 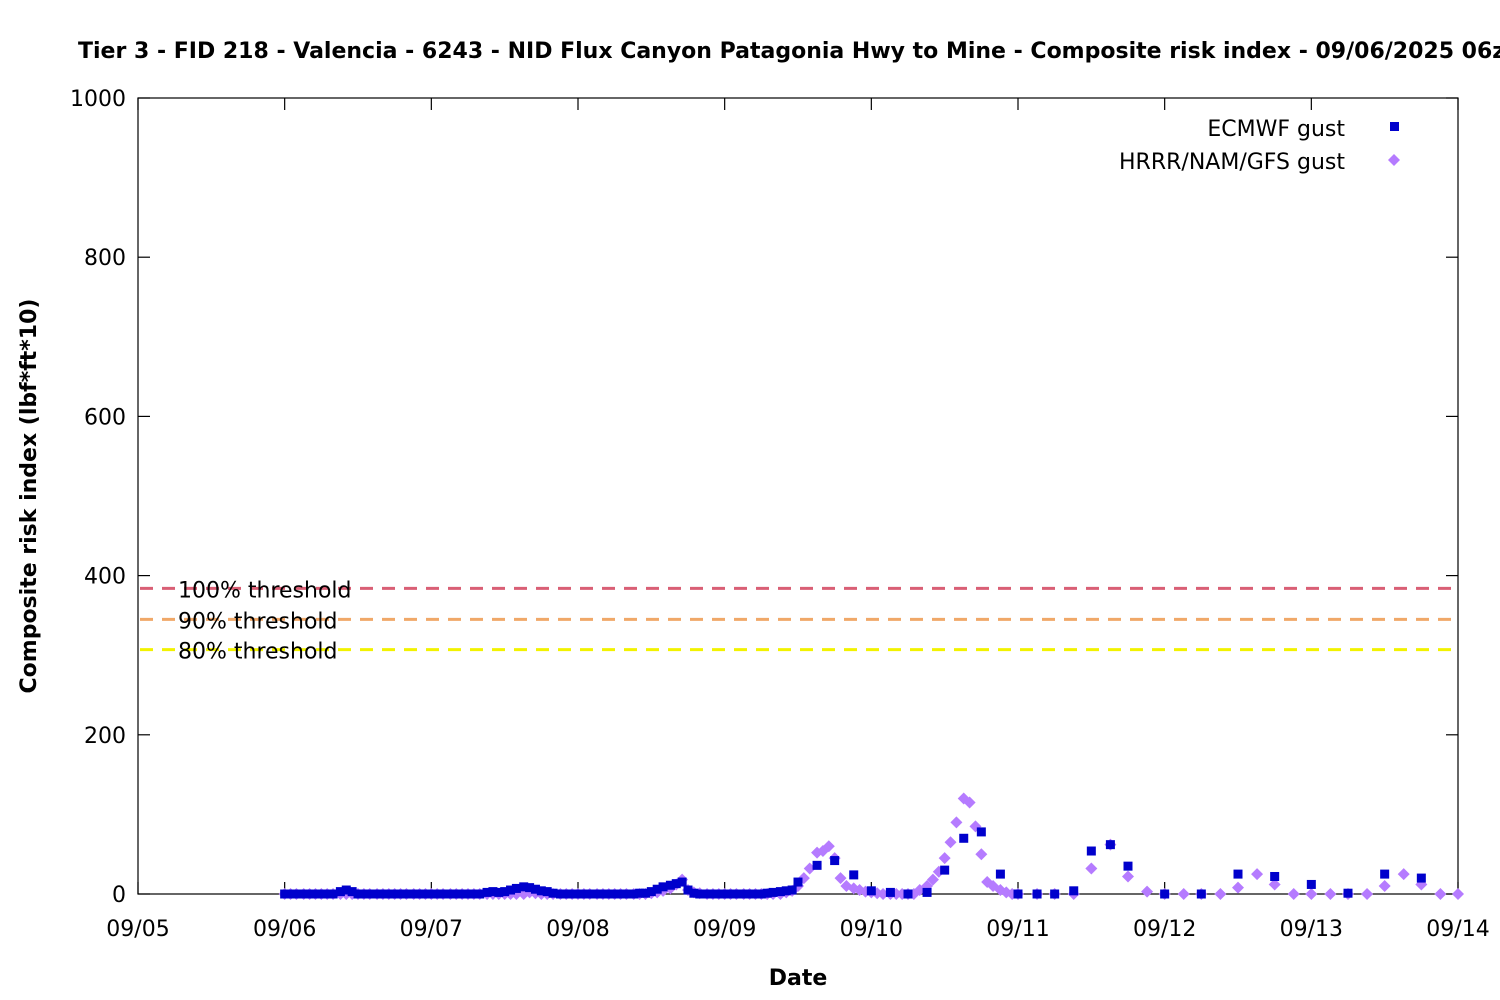 I want to click on y-tick-label: 400, so click(x=105, y=577).